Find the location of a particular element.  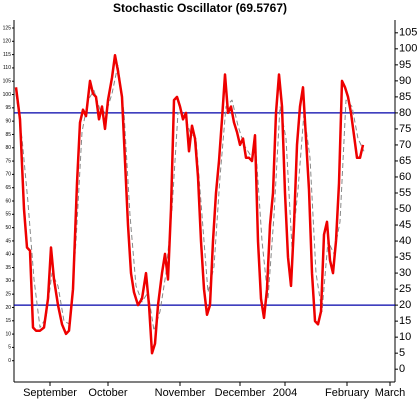

y-tick-label: 80 is located at coordinates (405, 113).